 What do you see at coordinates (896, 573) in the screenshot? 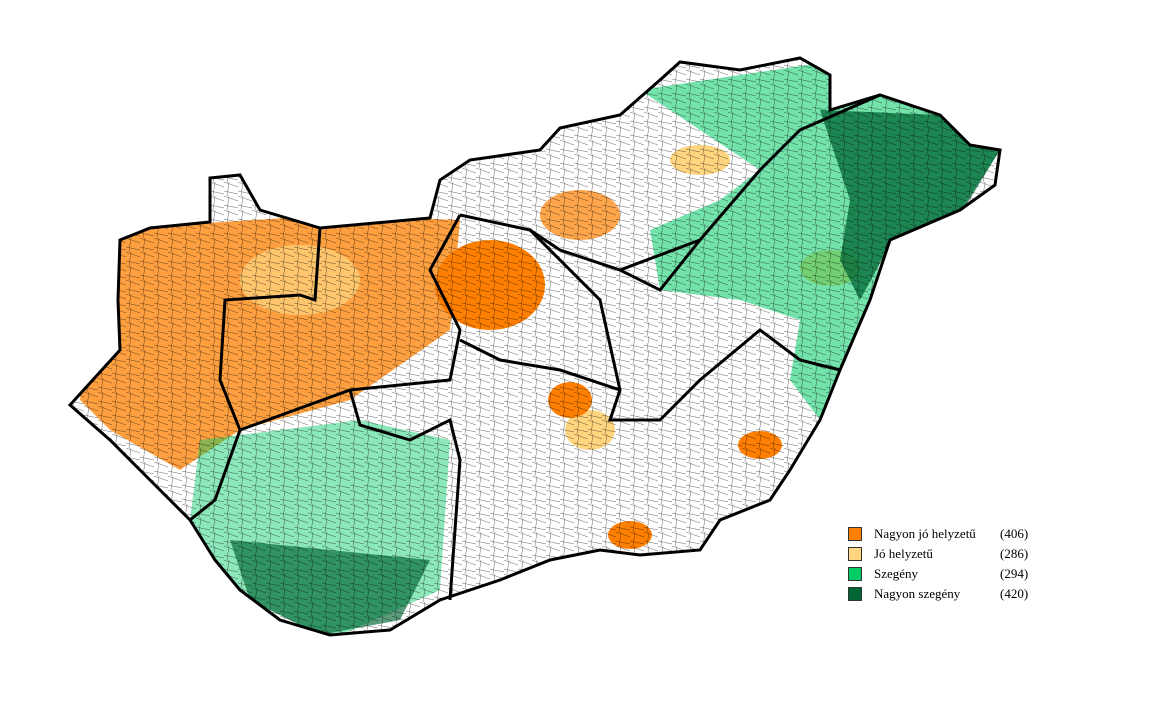
I see `legend-label: Szegény` at bounding box center [896, 573].